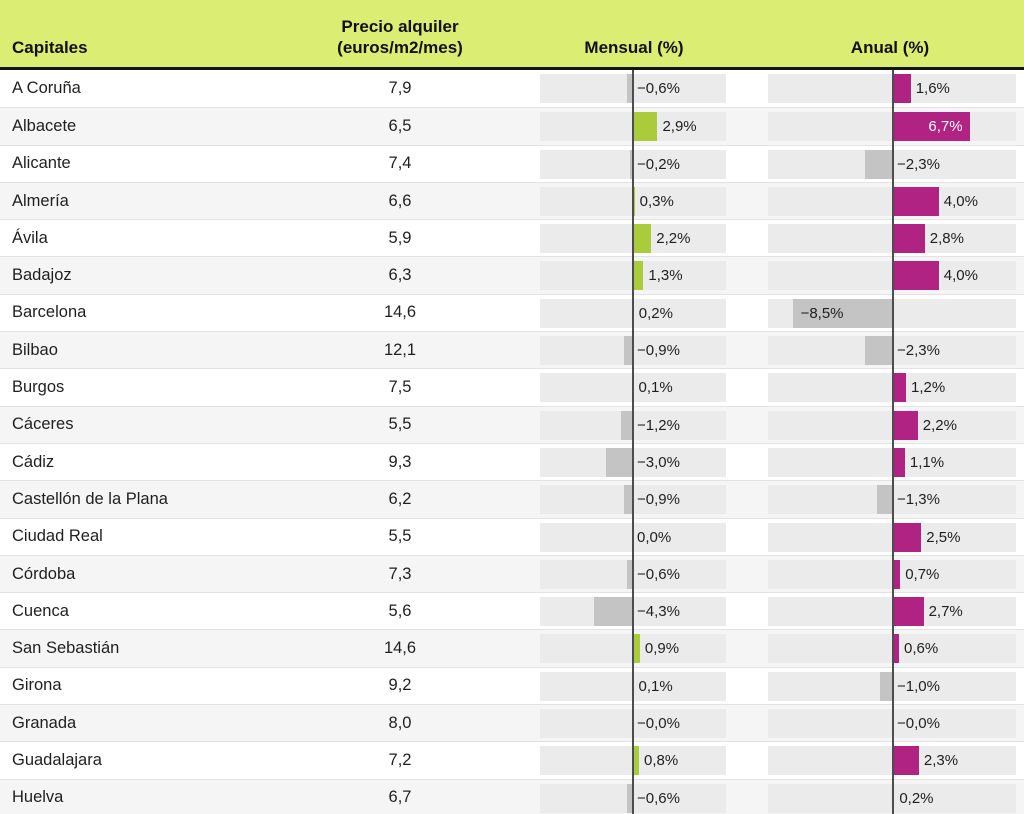 This screenshot has width=1024, height=814. I want to click on price-value: 7,4, so click(400, 163).